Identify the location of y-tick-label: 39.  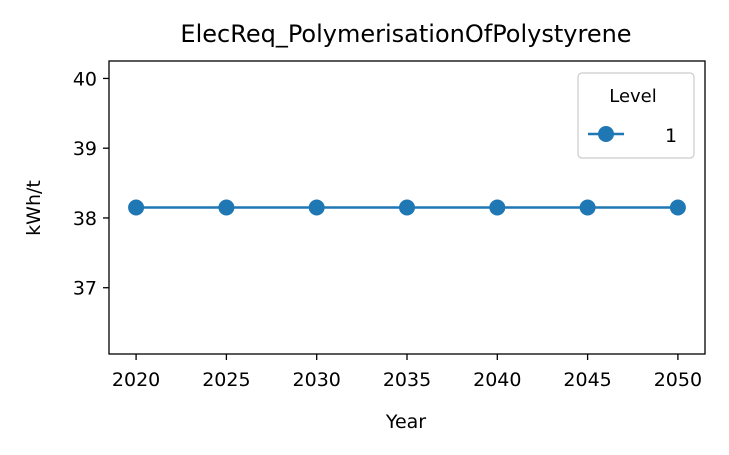
(85, 149).